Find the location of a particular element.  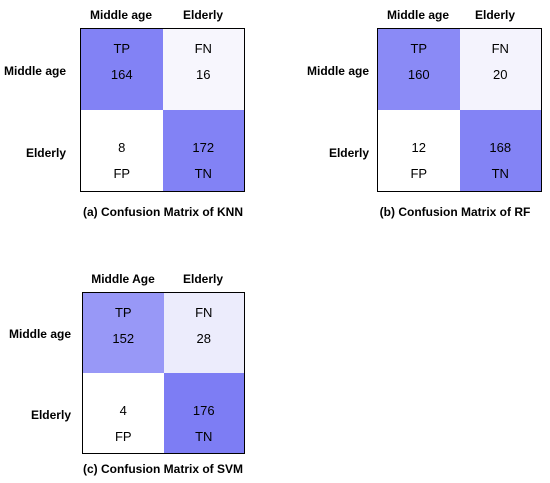

chart-title: (b) Confusion Matrix of RF is located at coordinates (455, 212).